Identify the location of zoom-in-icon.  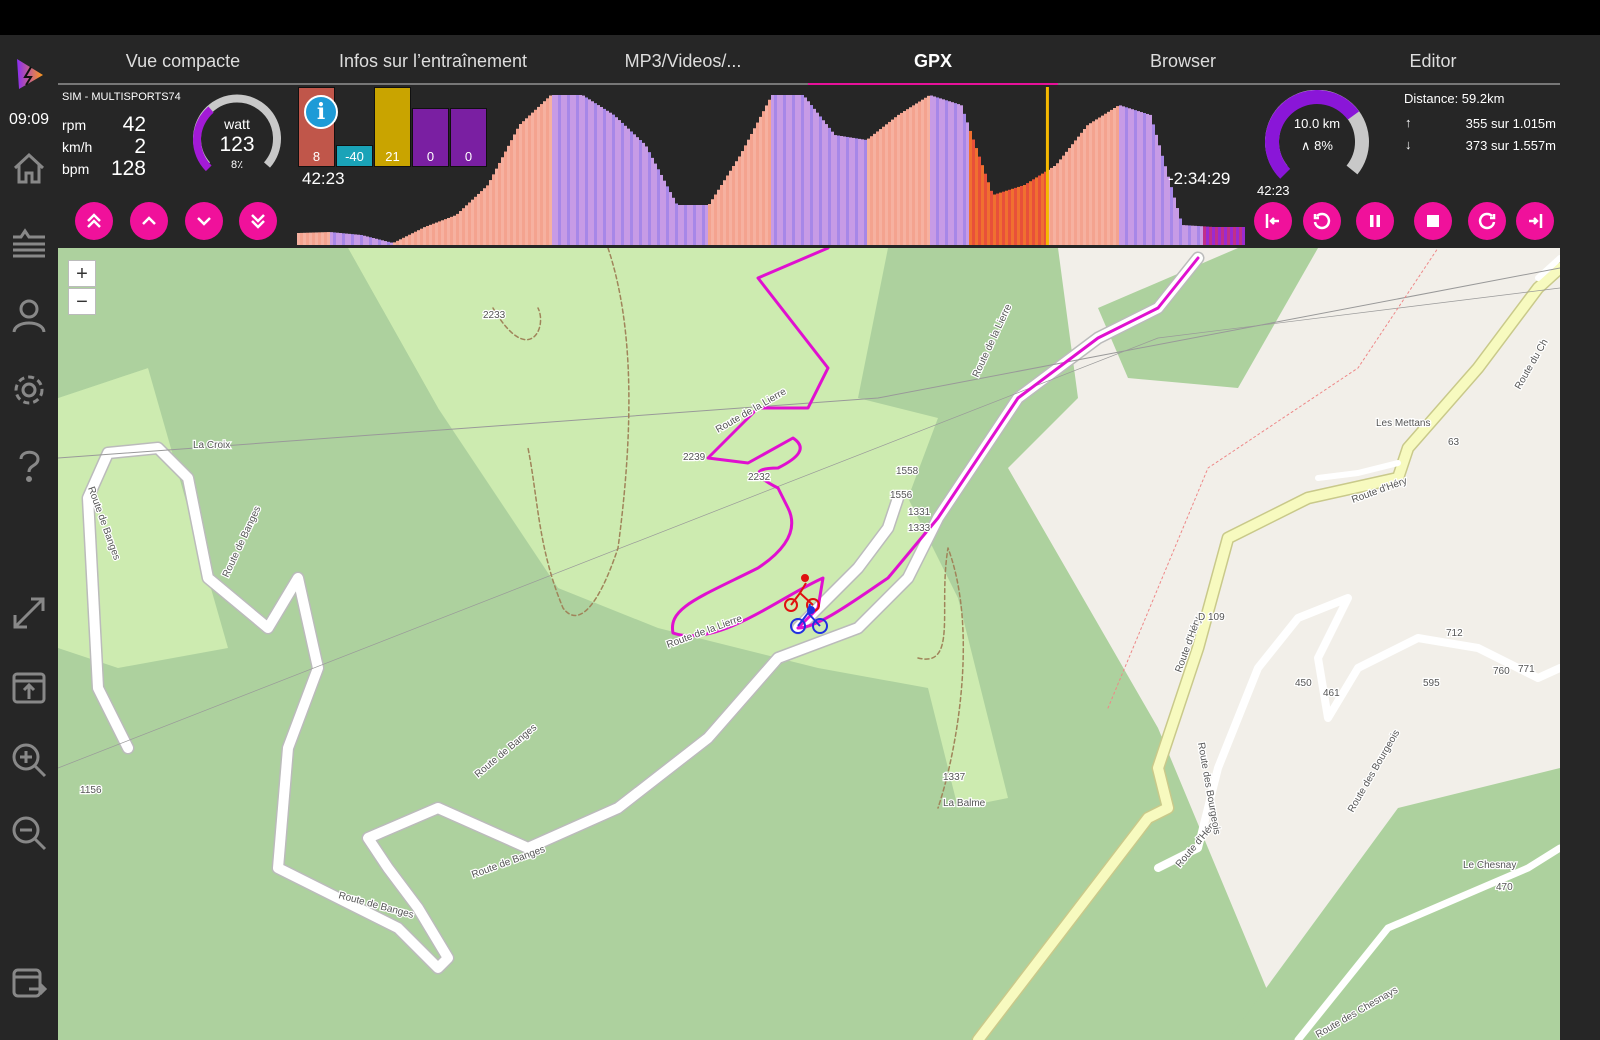
(29, 760).